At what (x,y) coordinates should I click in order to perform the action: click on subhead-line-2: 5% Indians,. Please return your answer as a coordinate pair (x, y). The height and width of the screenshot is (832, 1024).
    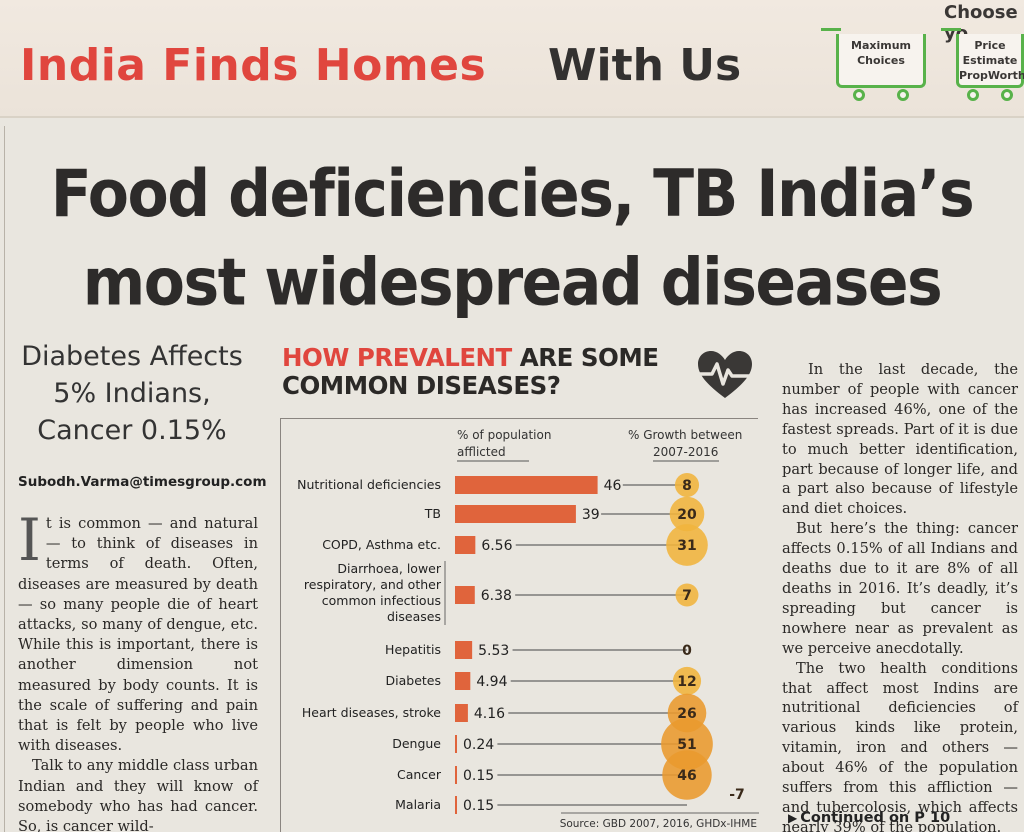
    Looking at the image, I should click on (132, 393).